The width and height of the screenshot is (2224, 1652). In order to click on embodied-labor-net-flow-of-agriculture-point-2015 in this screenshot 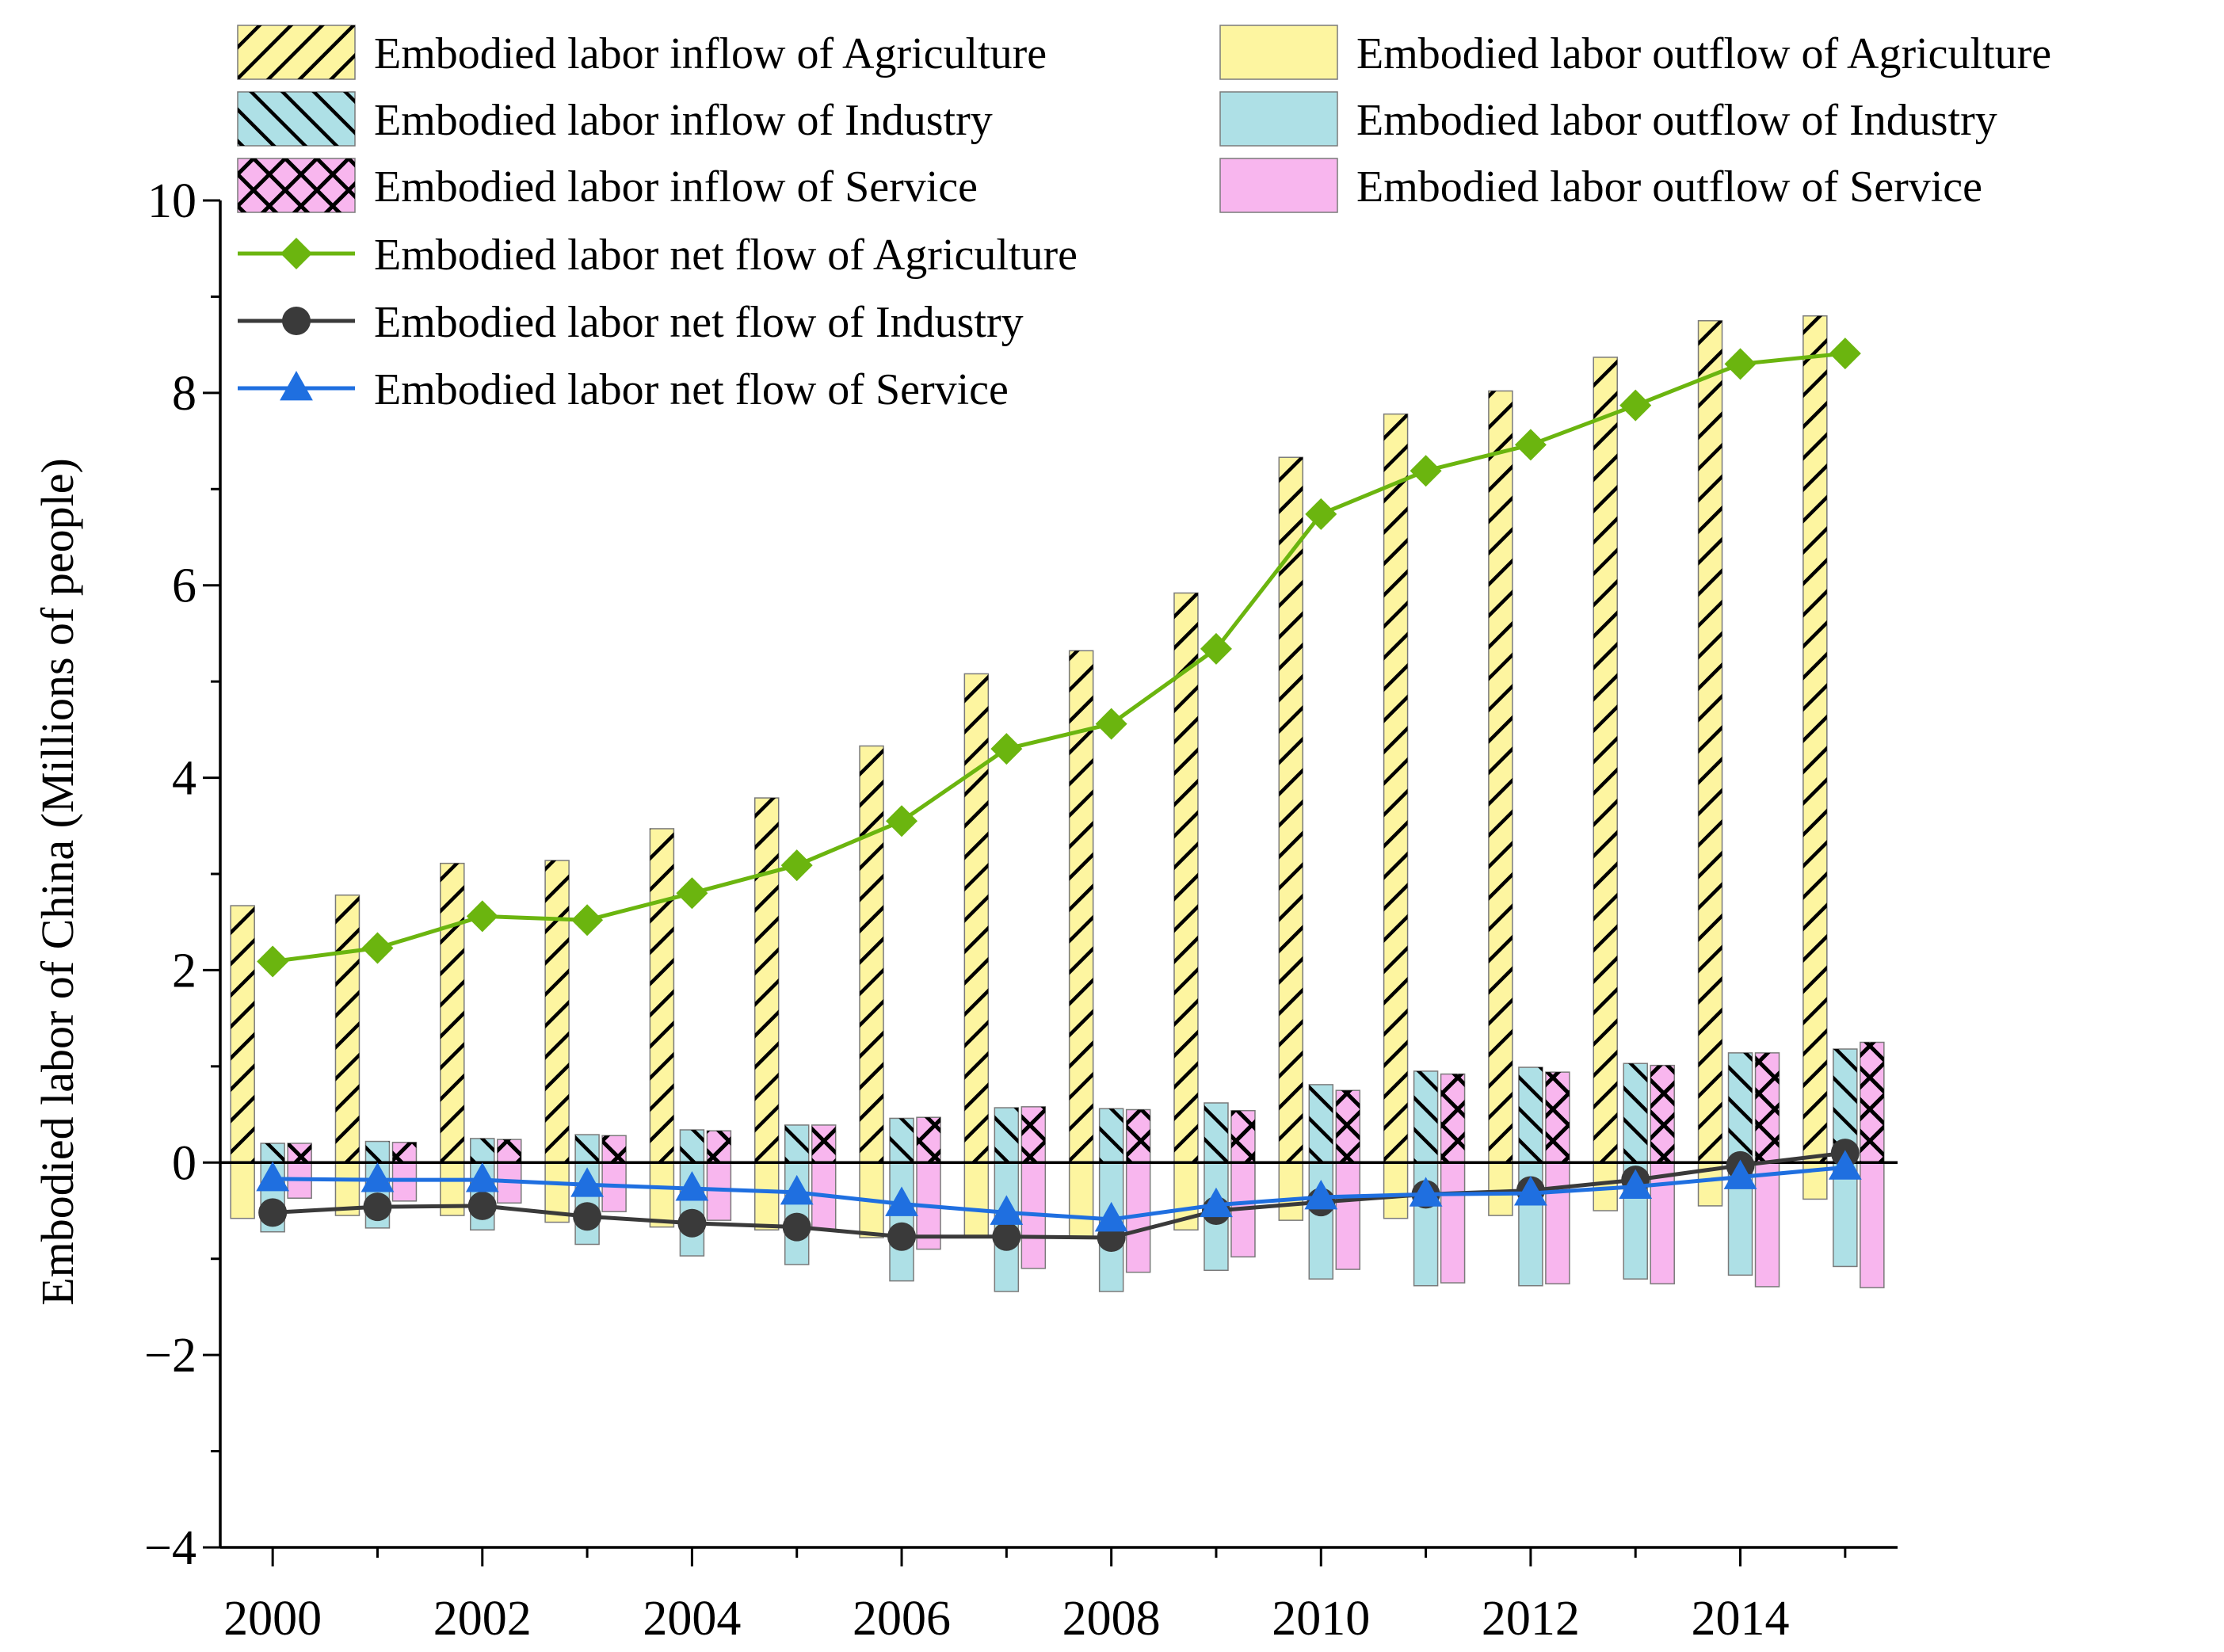, I will do `click(1845, 354)`.